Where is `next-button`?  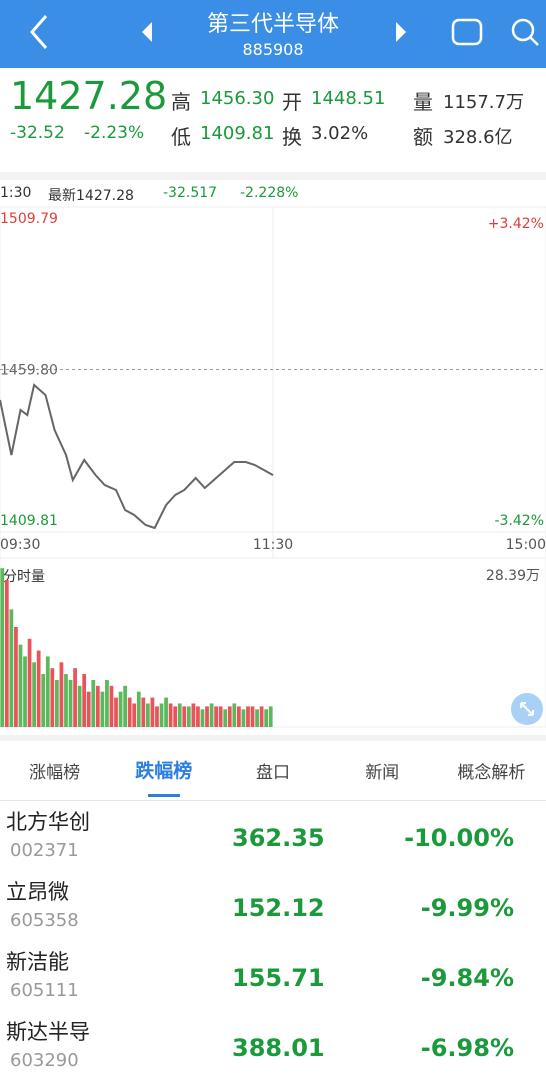
next-button is located at coordinates (401, 32).